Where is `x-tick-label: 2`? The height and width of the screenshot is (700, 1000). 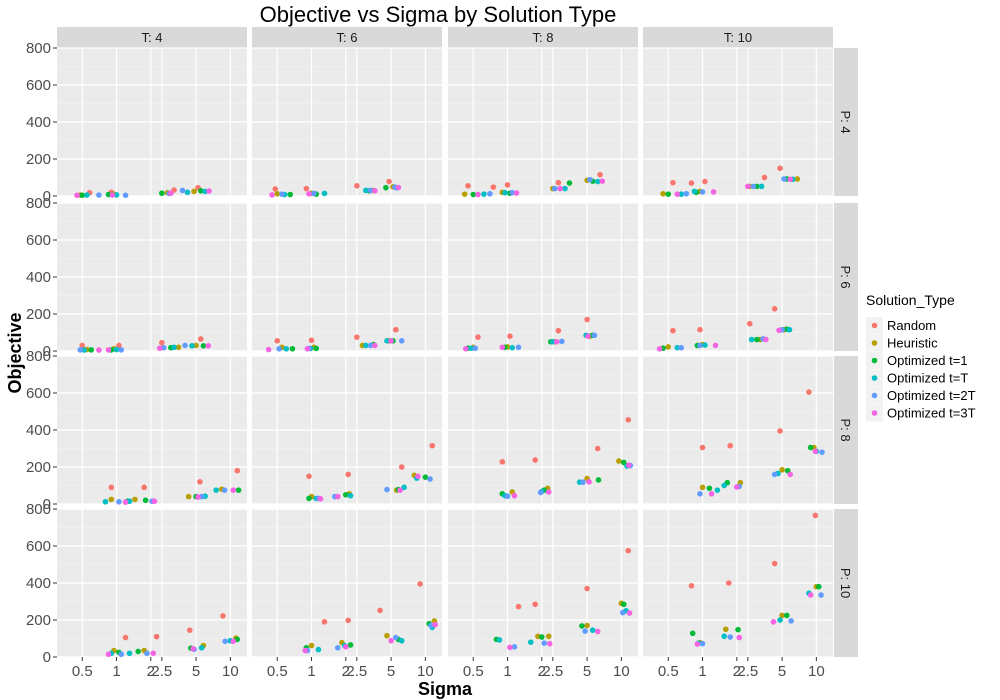
x-tick-label: 2 is located at coordinates (542, 671).